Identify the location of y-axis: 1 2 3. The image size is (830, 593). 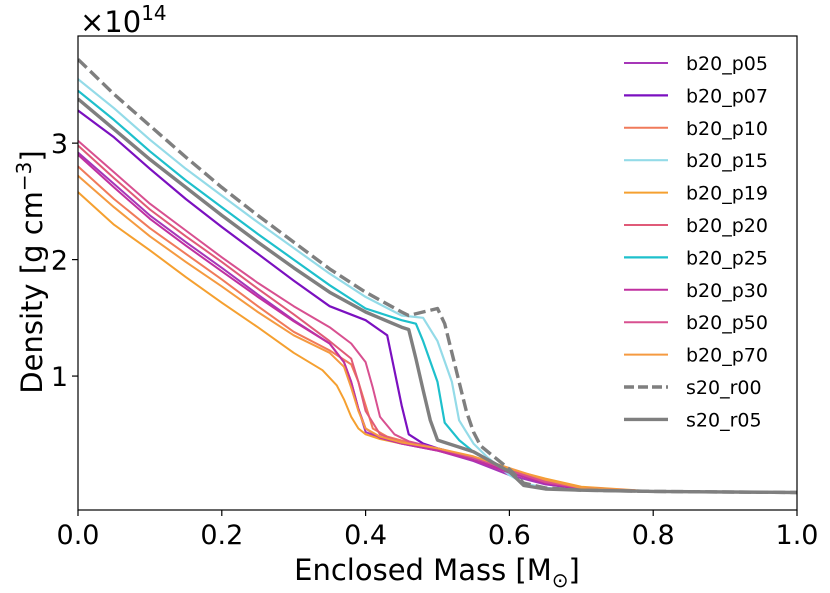
(64, 261).